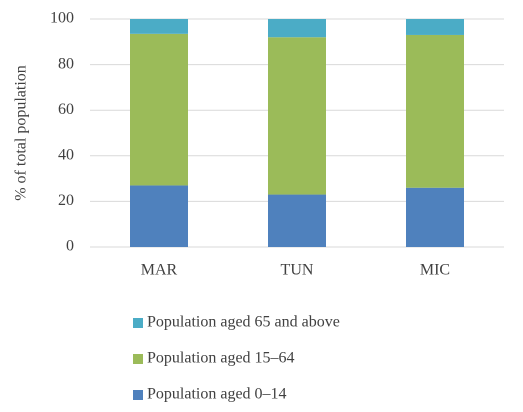  What do you see at coordinates (297, 270) in the screenshot?
I see `x-tick-label: TUN` at bounding box center [297, 270].